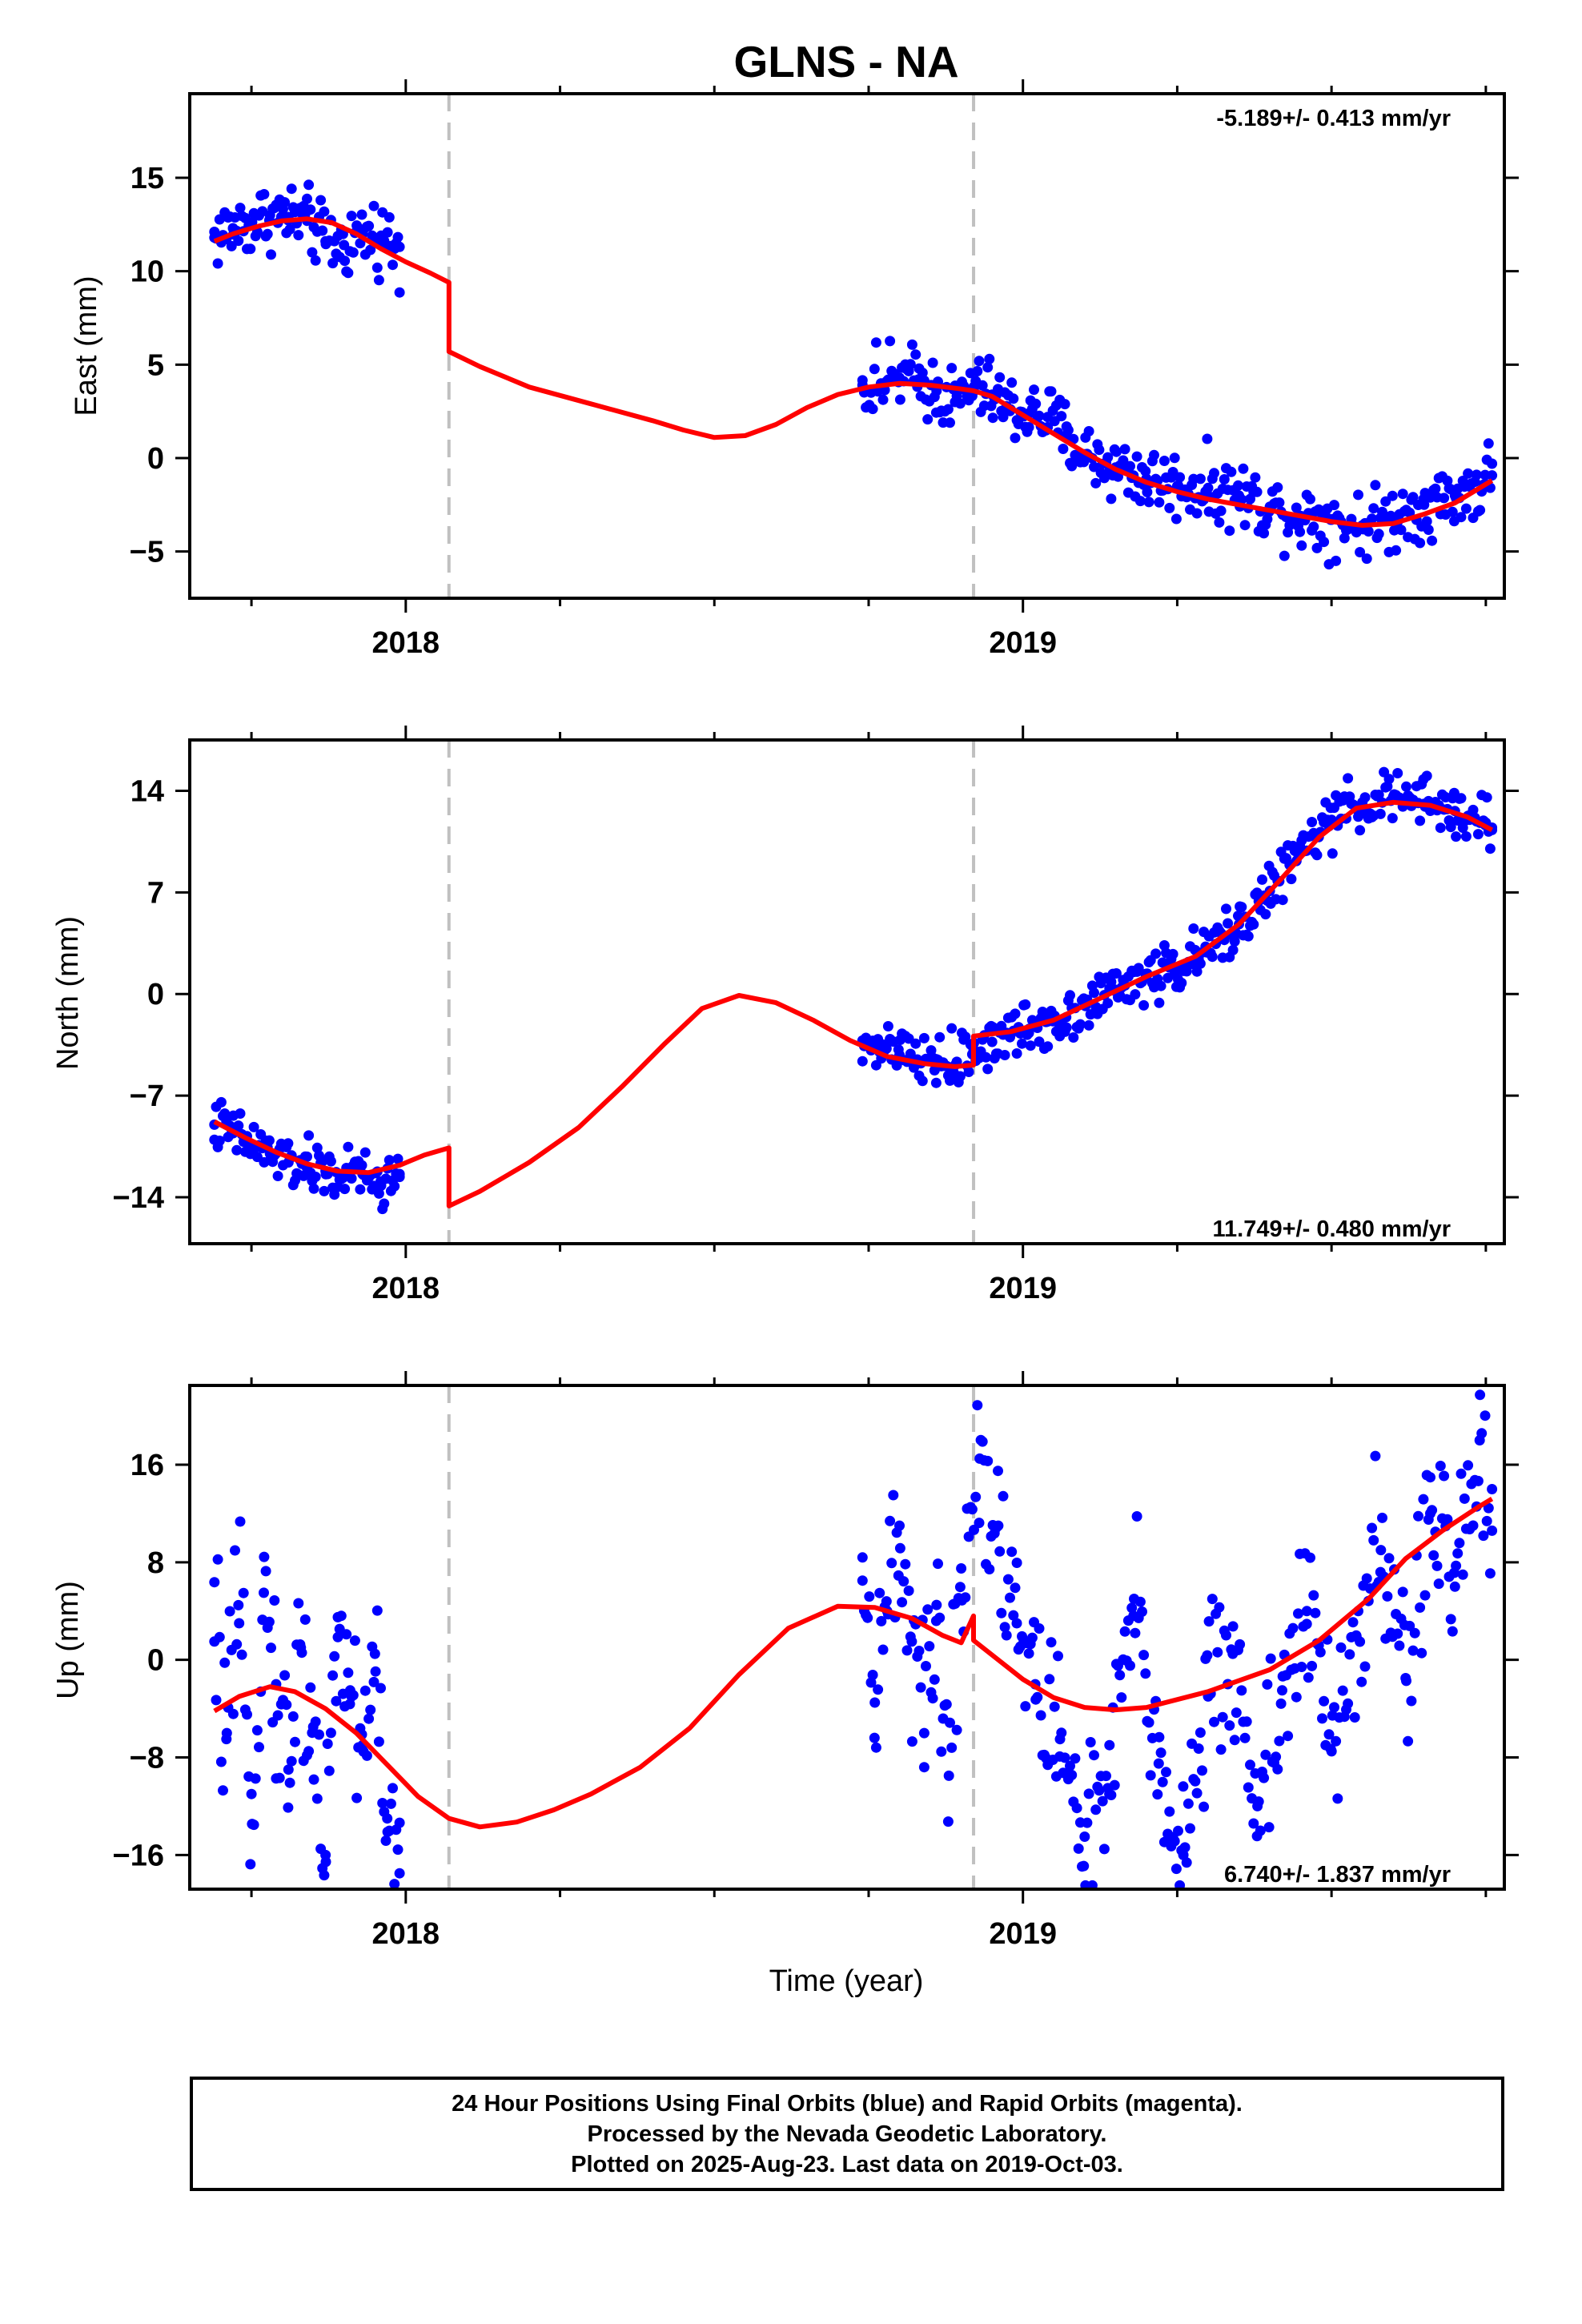  What do you see at coordinates (1333, 118) in the screenshot?
I see `rate-label-east: -5.189+/- 0.413 mm/yr` at bounding box center [1333, 118].